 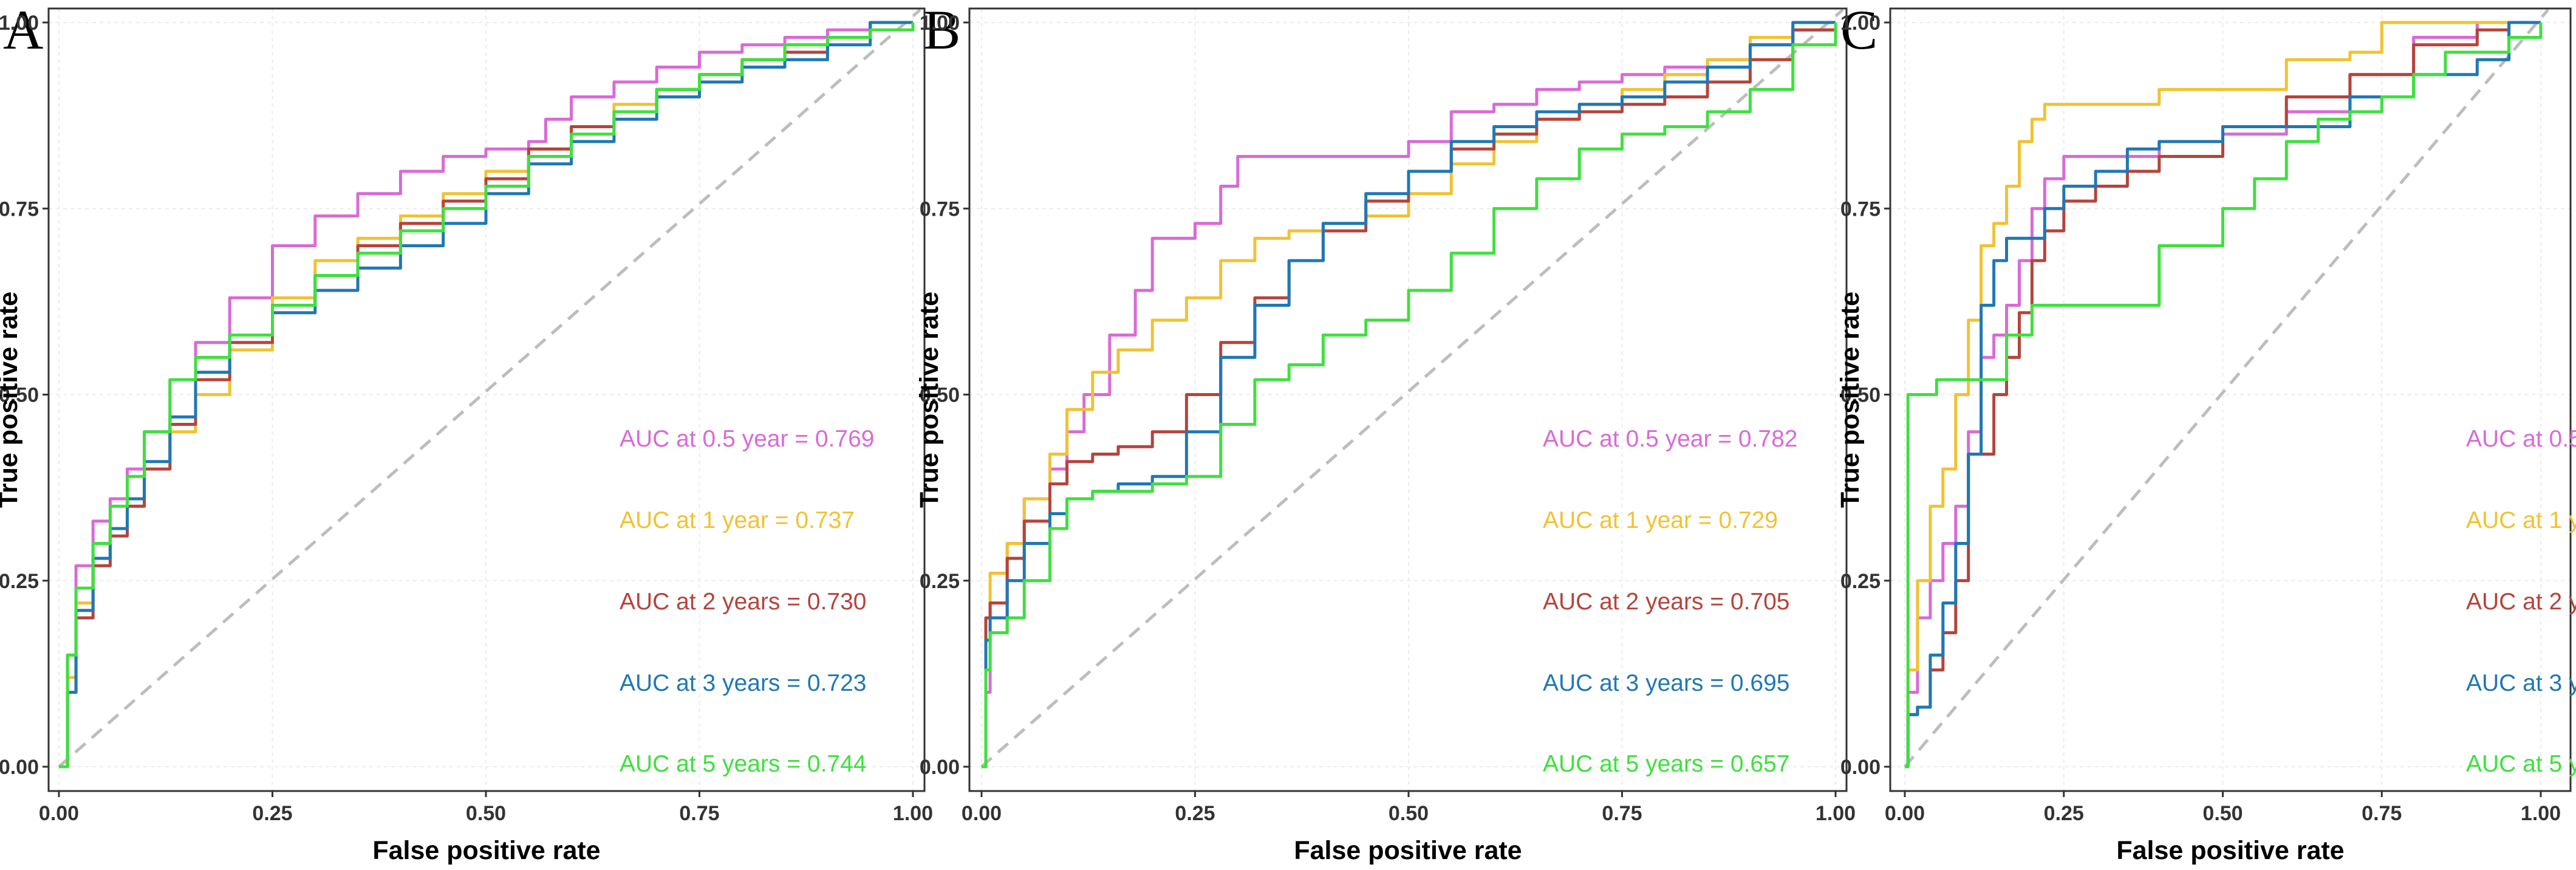 I want to click on auc-label-series-4: AUC at 3 years = 0.770, so click(x=2521, y=683).